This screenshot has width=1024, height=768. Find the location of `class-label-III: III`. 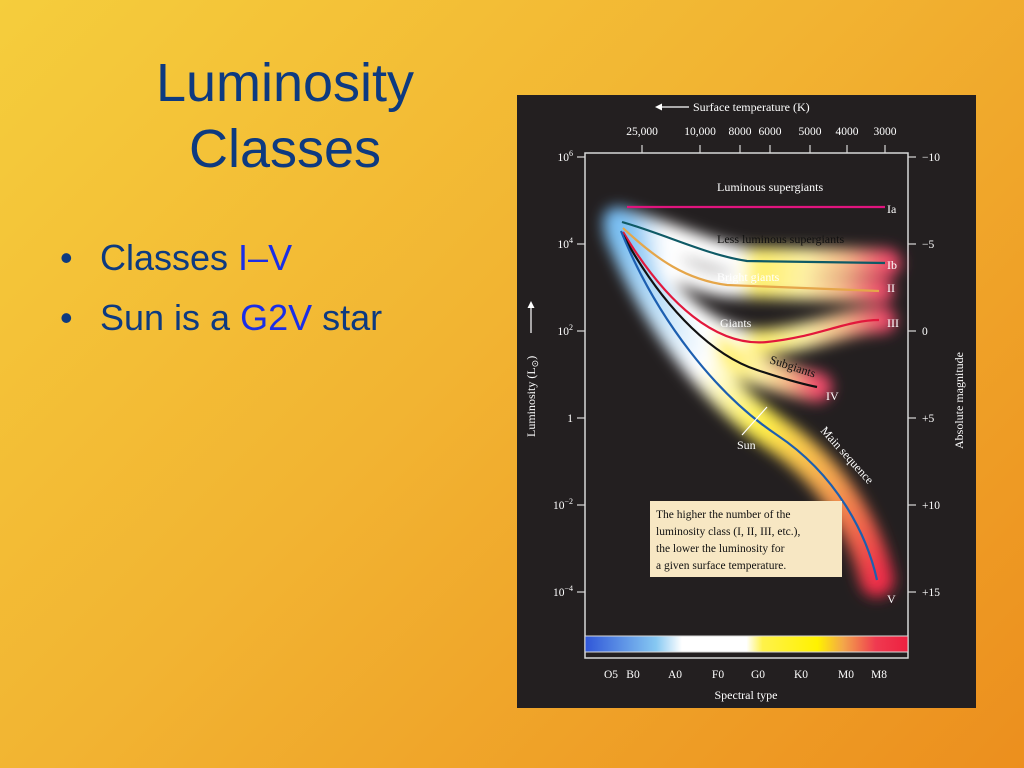

class-label-III: III is located at coordinates (893, 323).